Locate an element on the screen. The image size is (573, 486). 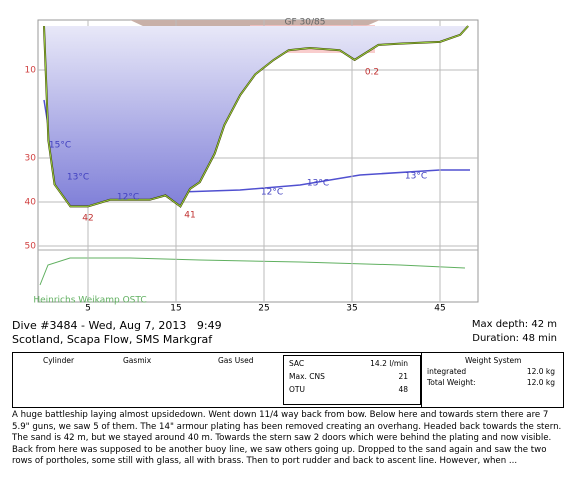
y-tick-label: 50 is located at coordinates (31, 247).